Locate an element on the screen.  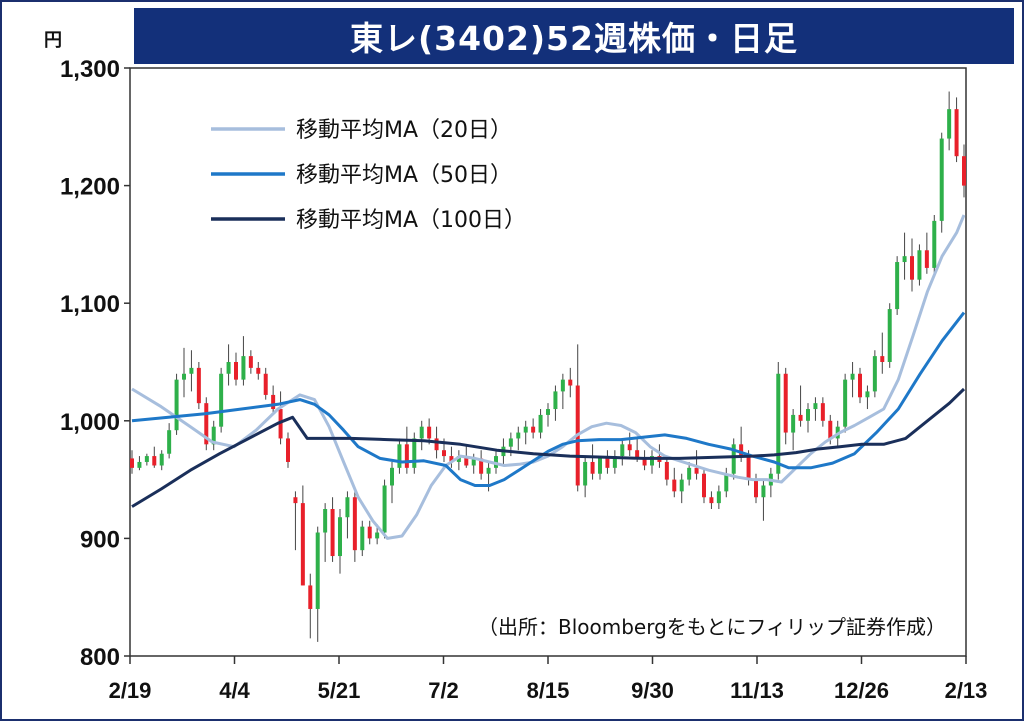
y-tick-label: 800 is located at coordinates (100, 657).